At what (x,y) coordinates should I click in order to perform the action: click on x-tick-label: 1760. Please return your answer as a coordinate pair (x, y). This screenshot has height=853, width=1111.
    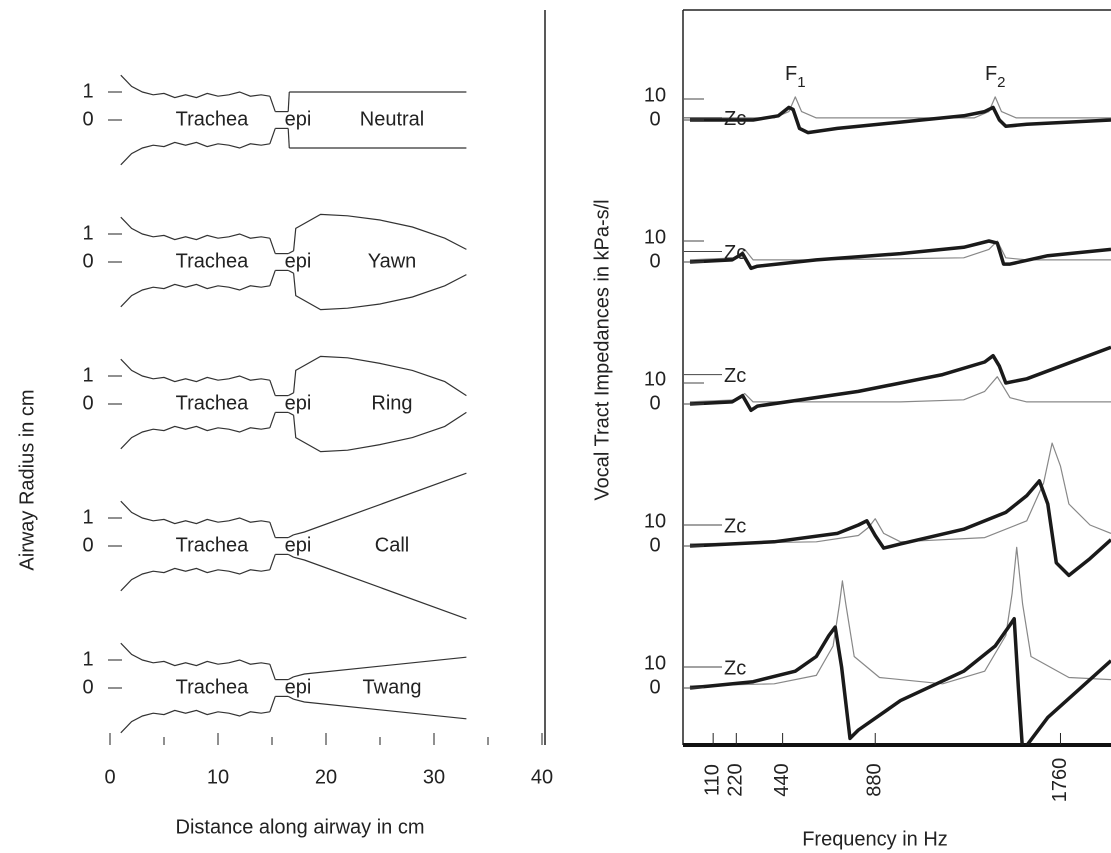
    Looking at the image, I should click on (1060, 780).